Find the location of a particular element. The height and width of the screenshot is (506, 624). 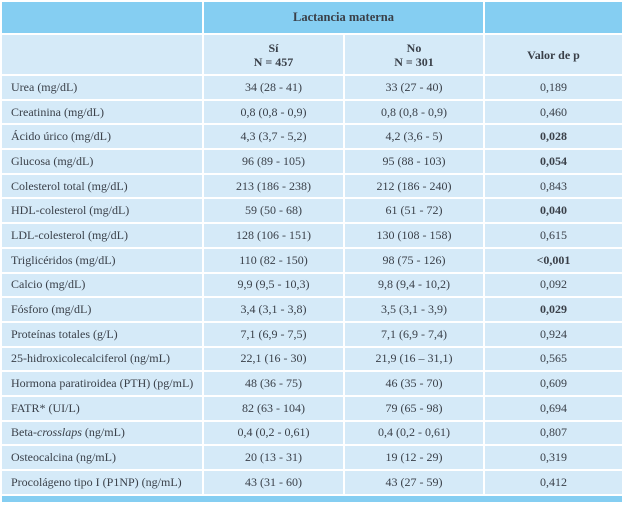

row-label: Glucosa (mg/dL) is located at coordinates (102, 161).